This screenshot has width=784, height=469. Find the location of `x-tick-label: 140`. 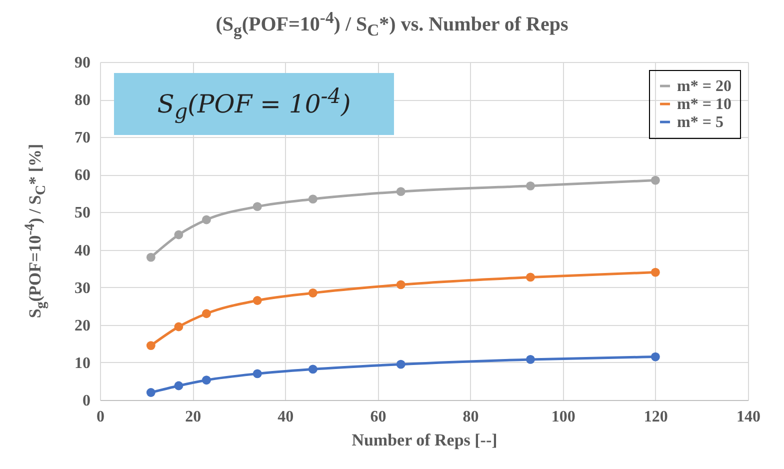

x-tick-label: 140 is located at coordinates (748, 417).